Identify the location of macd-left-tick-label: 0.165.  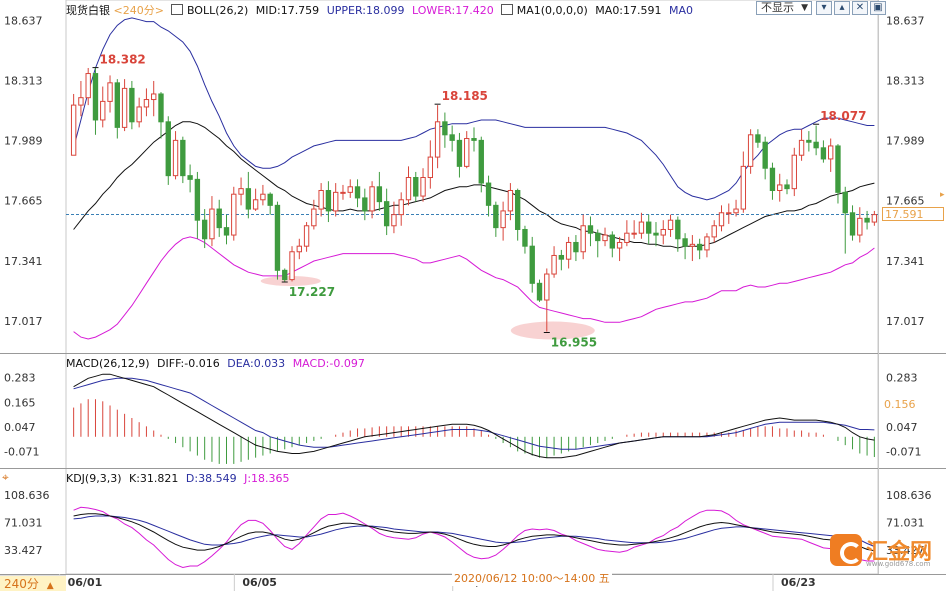
(20, 402).